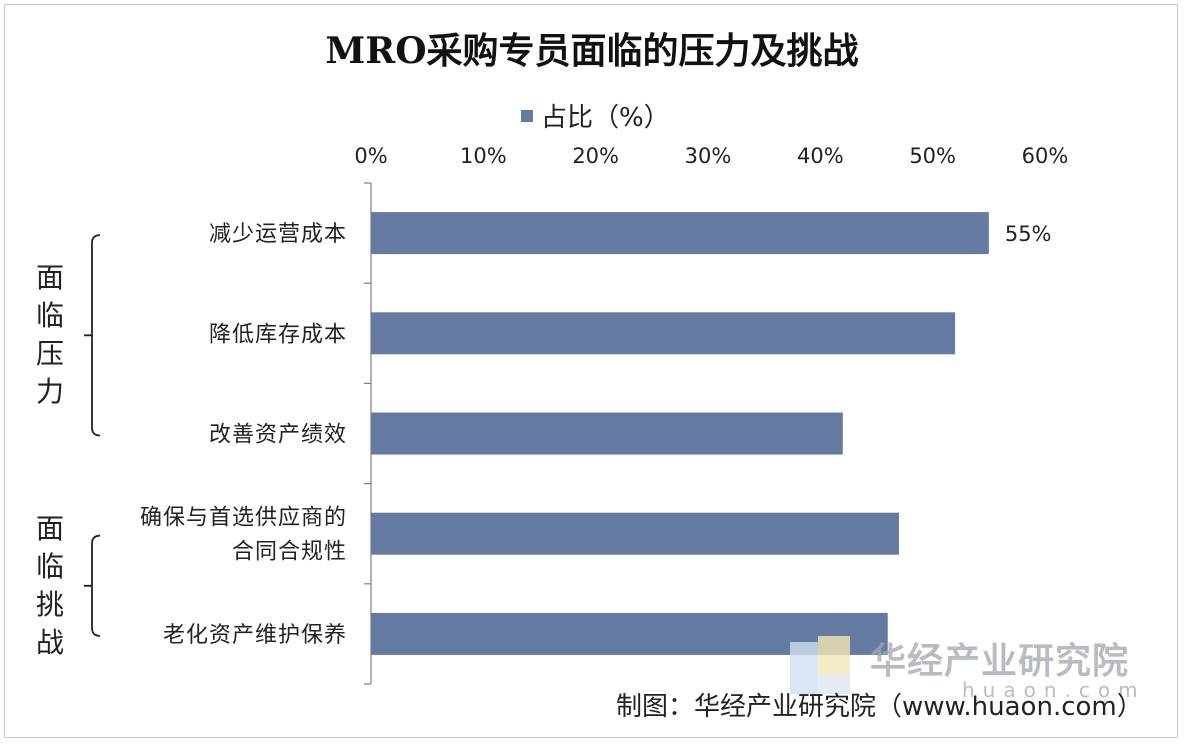  Describe the element at coordinates (483, 156) in the screenshot. I see `x-tick-label: 10%` at that location.